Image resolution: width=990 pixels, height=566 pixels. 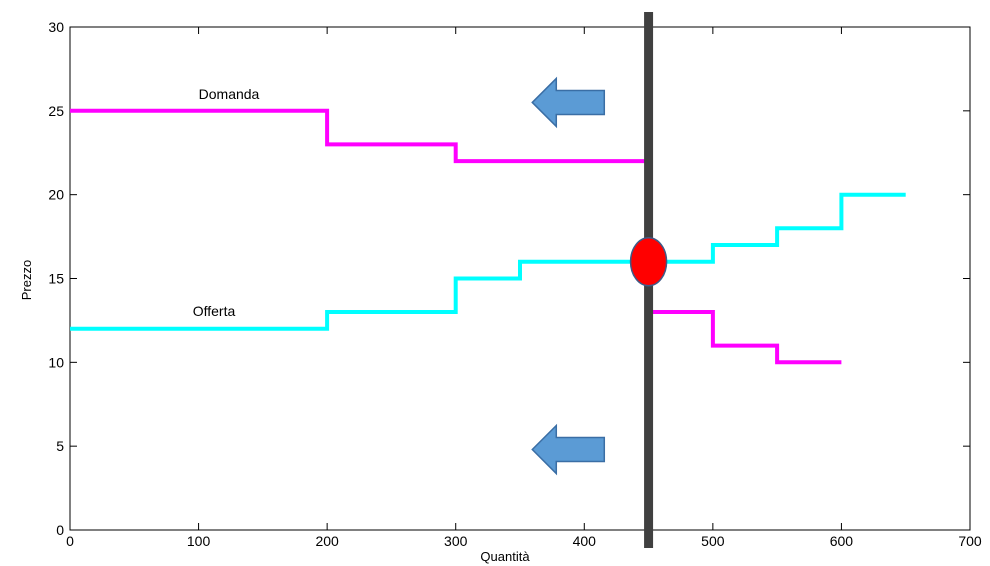 I want to click on x-tick-label: 100, so click(x=199, y=541).